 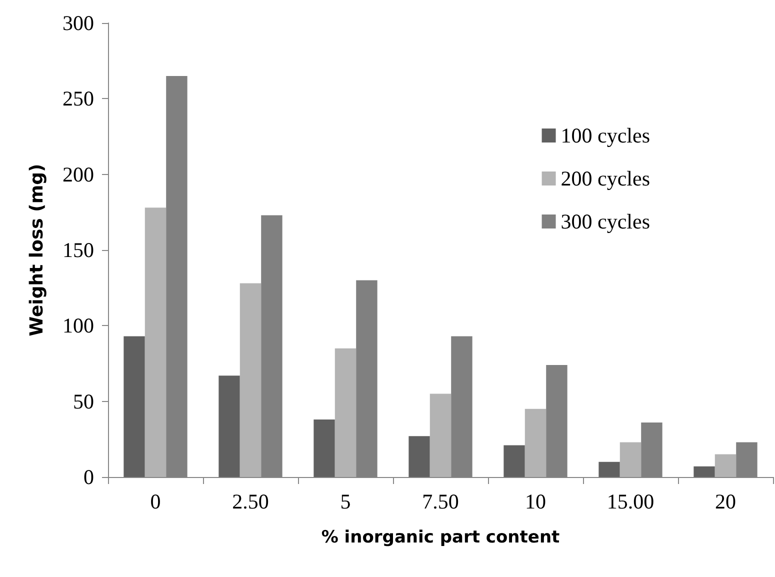 I want to click on y-tick-label: 200, so click(x=78, y=174).